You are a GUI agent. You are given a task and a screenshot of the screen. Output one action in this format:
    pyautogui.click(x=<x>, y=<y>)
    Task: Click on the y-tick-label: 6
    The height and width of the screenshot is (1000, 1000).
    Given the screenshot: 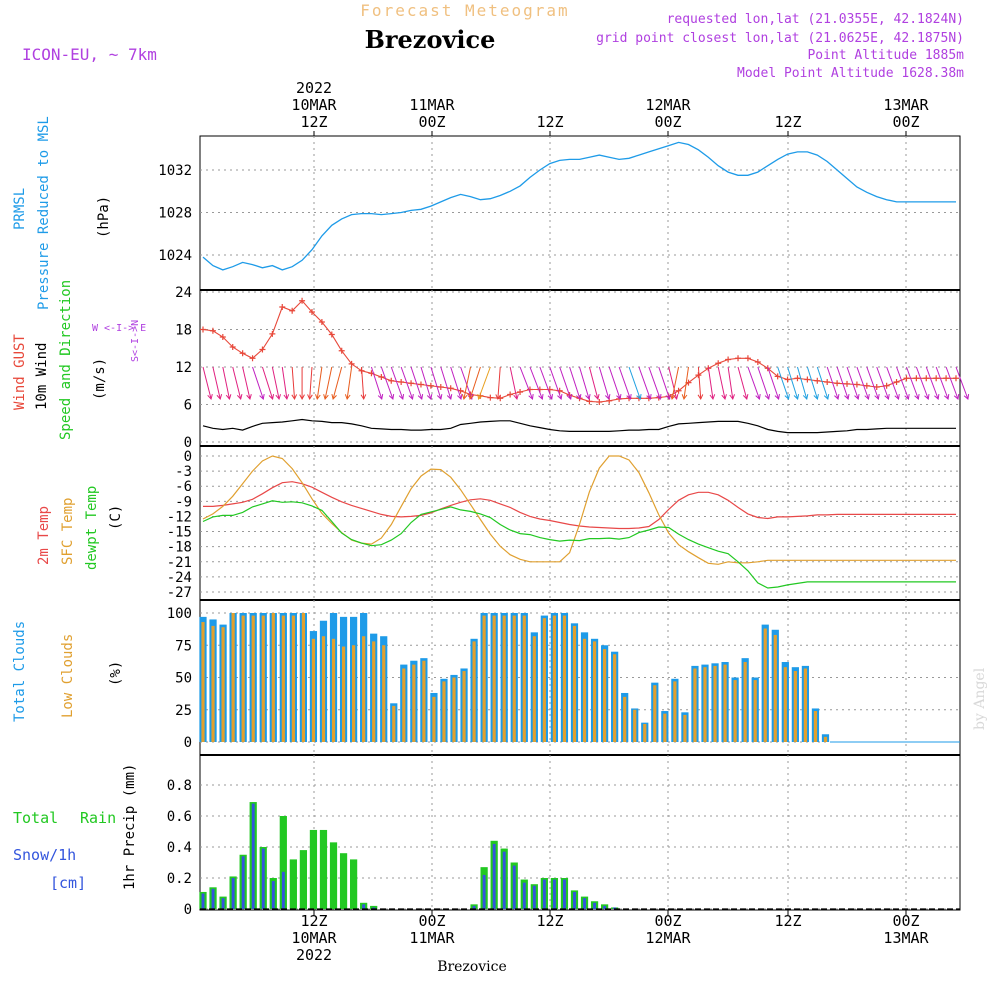 What is the action you would take?
    pyautogui.click(x=188, y=406)
    